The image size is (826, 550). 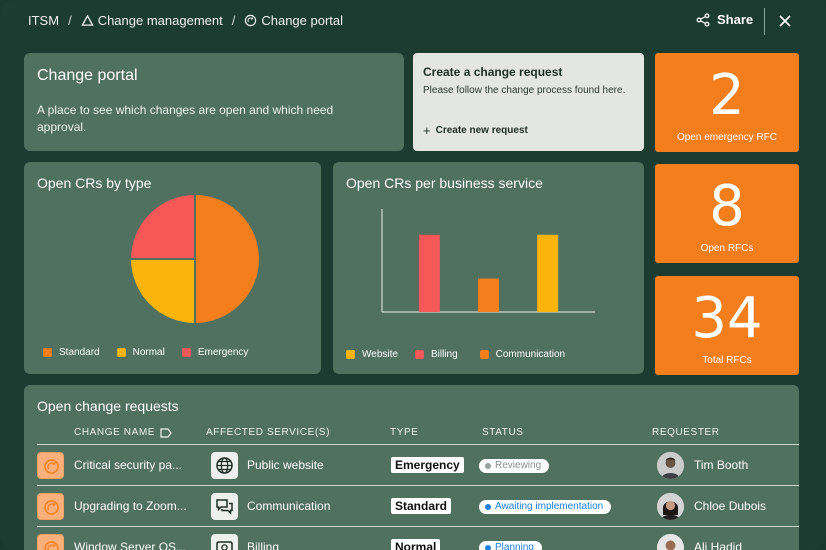 I want to click on share-icon, so click(x=703, y=19).